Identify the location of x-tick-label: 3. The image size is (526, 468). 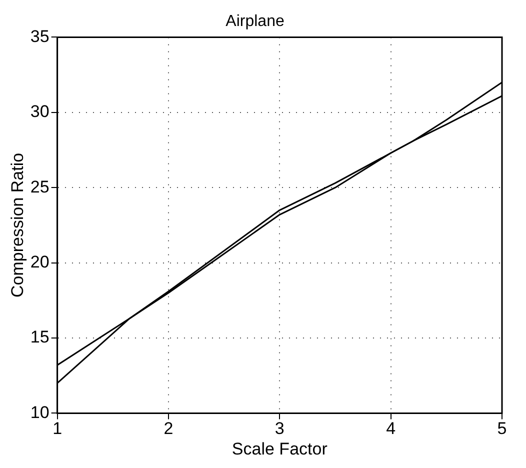
(279, 428).